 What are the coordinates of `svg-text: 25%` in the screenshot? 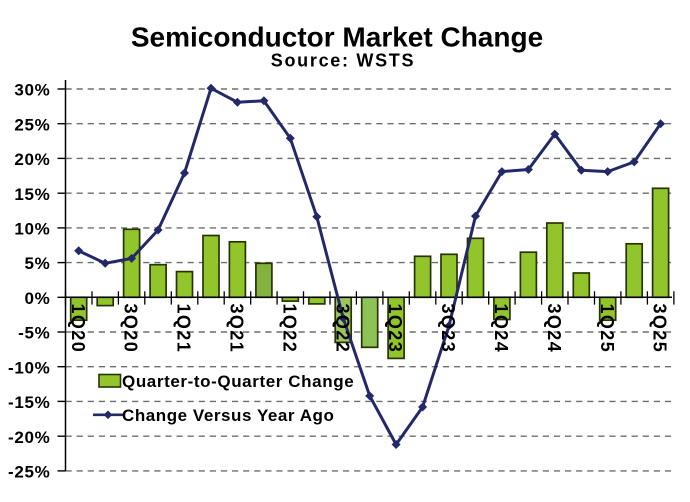 It's located at (32, 124).